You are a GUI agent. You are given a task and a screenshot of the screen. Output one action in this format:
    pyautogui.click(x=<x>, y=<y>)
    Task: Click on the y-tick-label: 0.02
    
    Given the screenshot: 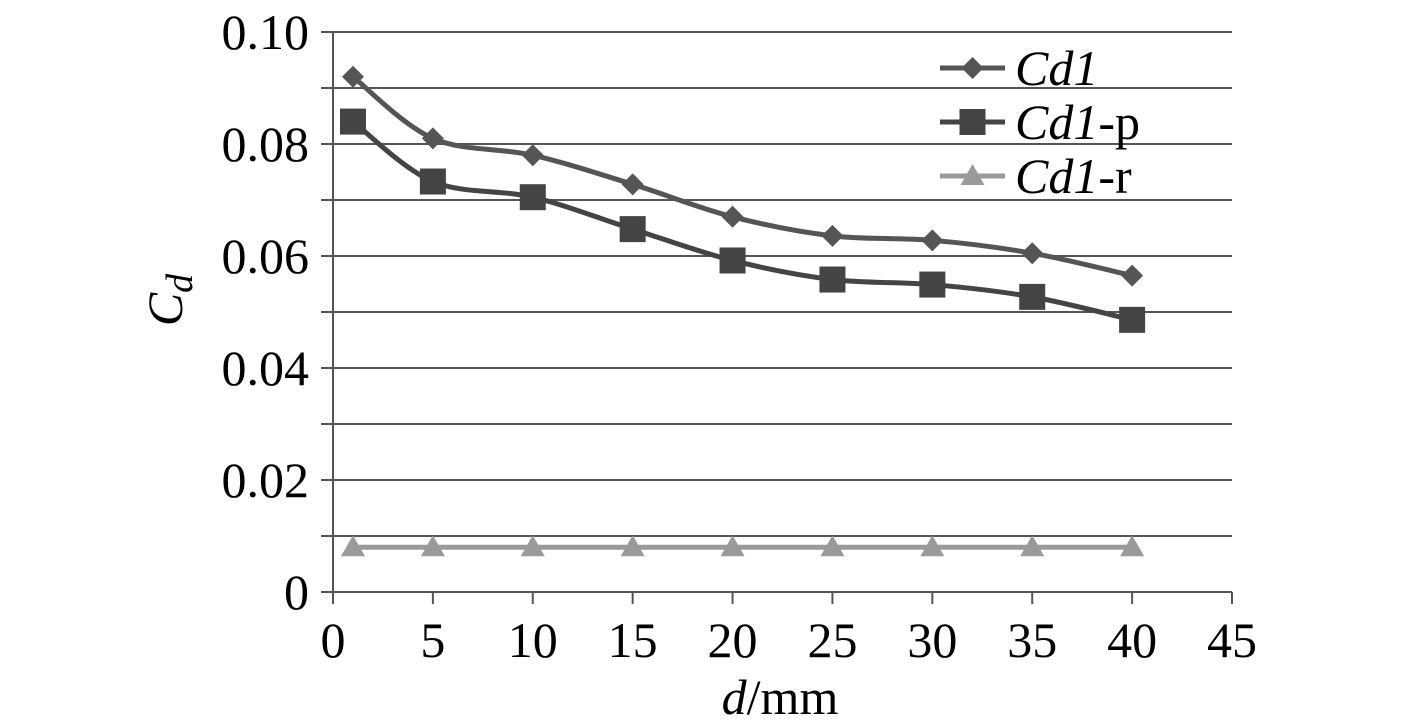 What is the action you would take?
    pyautogui.click(x=266, y=480)
    